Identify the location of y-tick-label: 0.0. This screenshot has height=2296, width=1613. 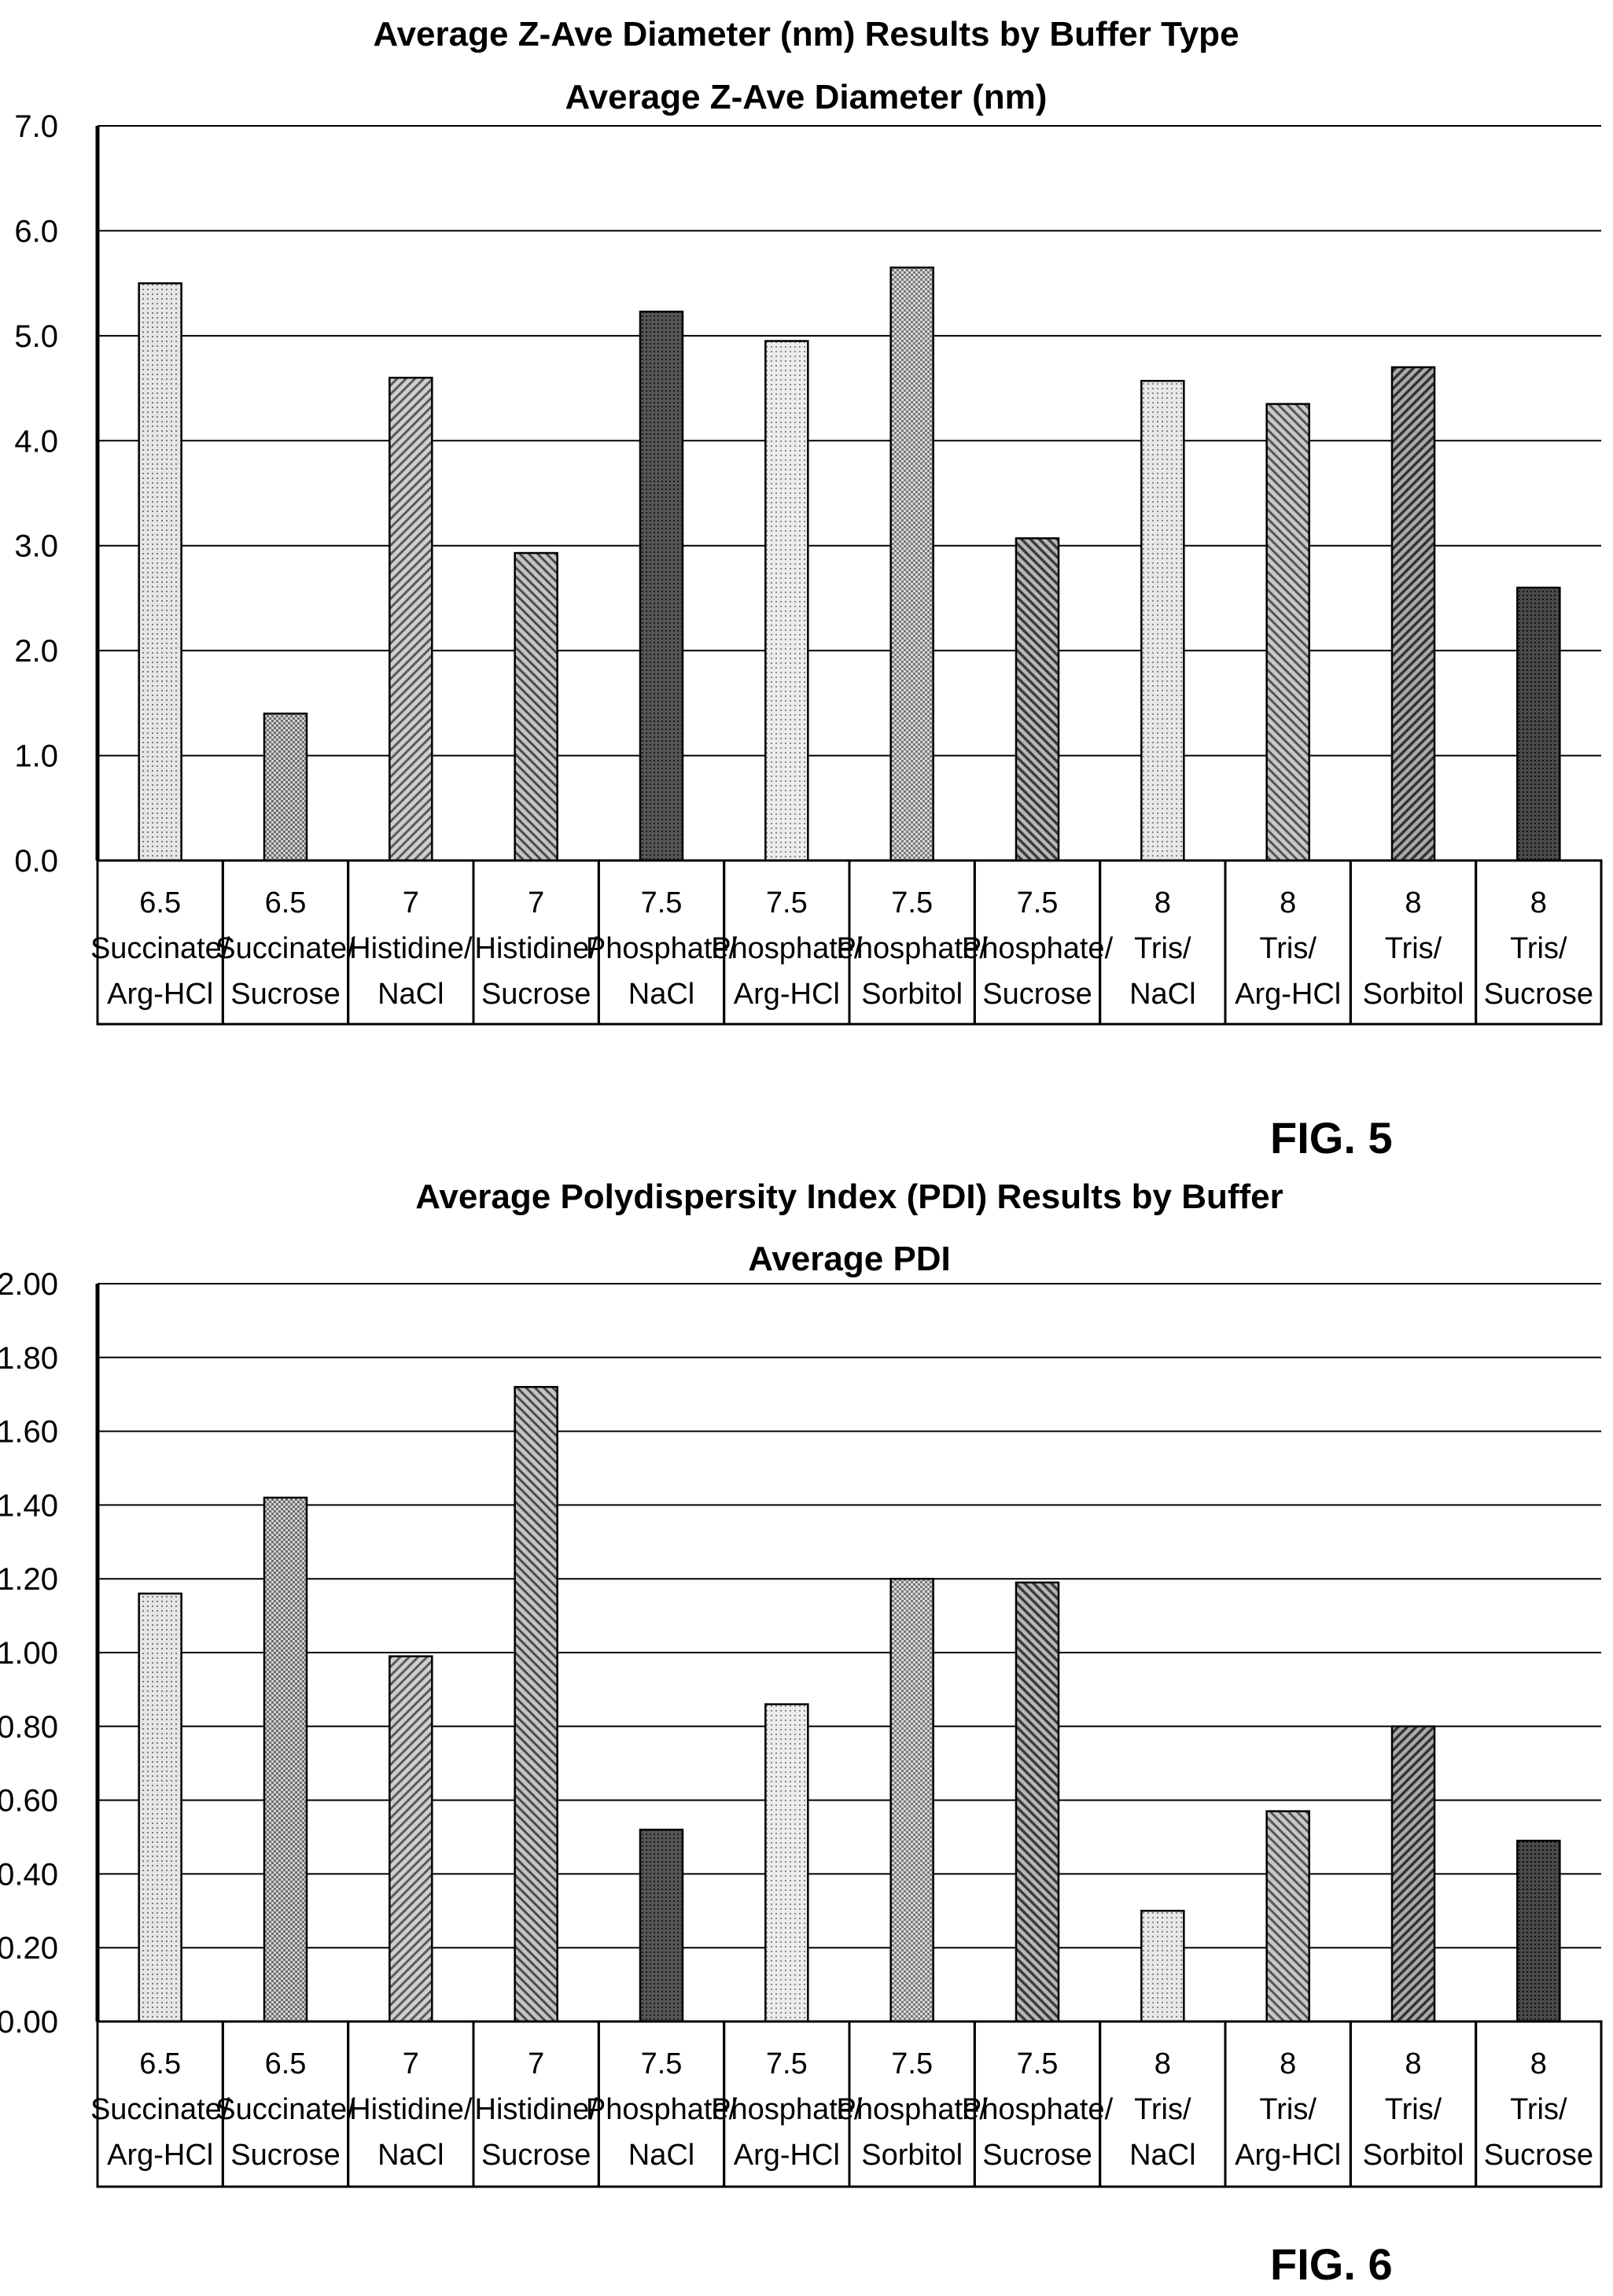
(36, 861).